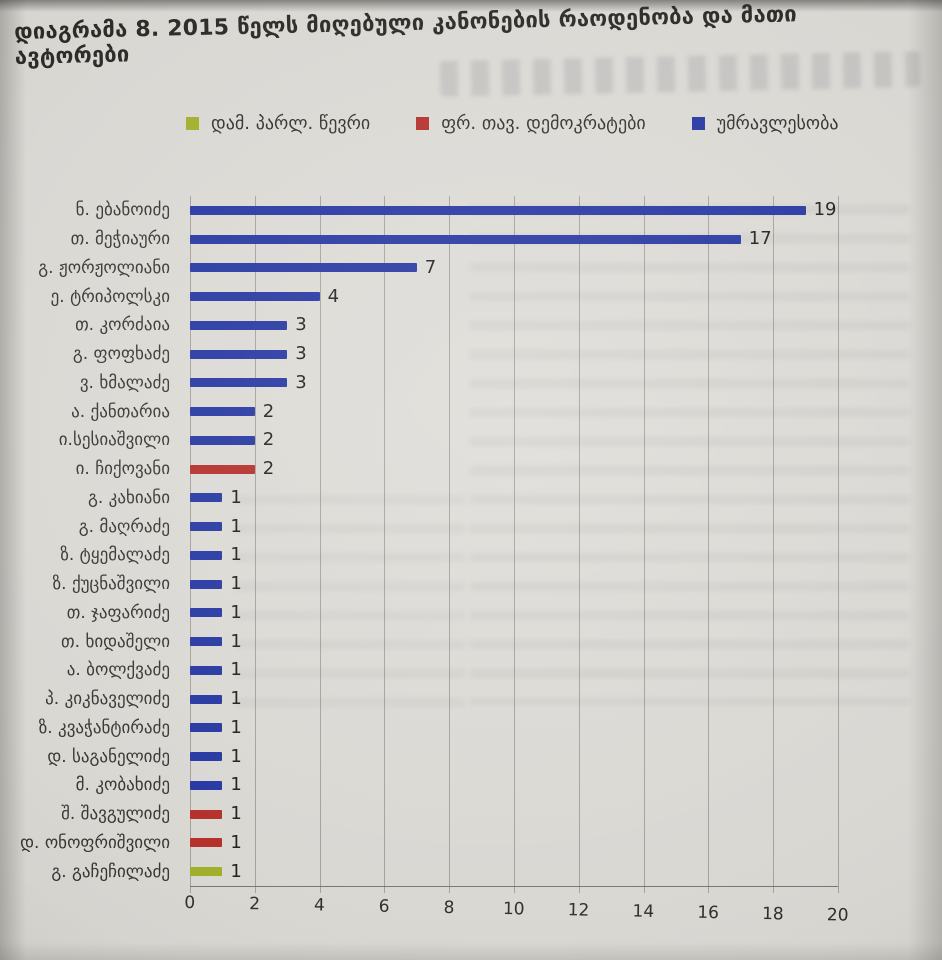 This screenshot has width=942, height=960. Describe the element at coordinates (772, 914) in the screenshot. I see `x-tick-label: 18` at that location.